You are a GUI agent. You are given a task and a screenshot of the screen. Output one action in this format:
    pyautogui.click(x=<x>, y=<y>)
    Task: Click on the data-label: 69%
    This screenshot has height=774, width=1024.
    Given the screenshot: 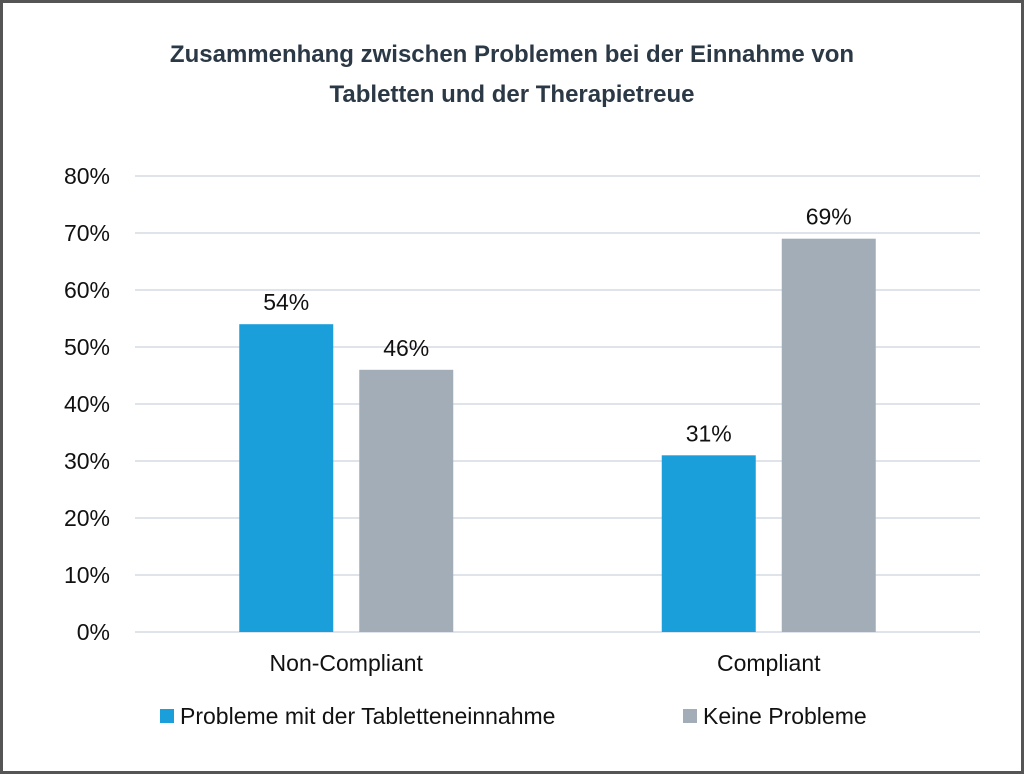 What is the action you would take?
    pyautogui.click(x=829, y=217)
    